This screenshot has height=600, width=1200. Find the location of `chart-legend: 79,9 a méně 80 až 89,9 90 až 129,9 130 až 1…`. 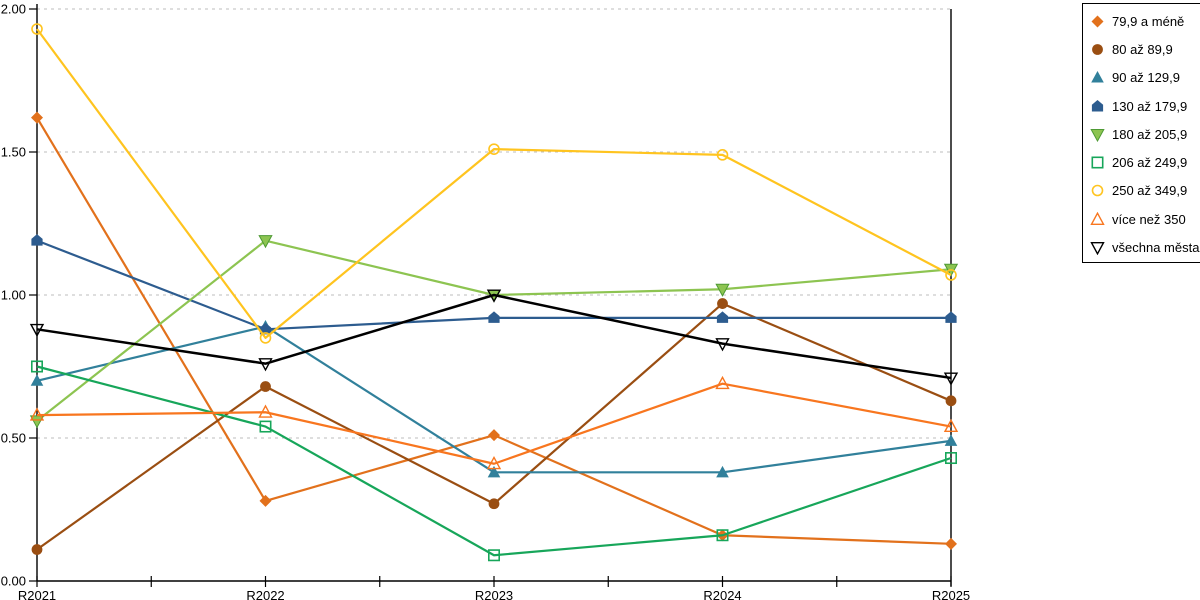

chart-legend: 79,9 a méně 80 až 89,9 90 až 129,9 130 až 1… is located at coordinates (1141, 133).